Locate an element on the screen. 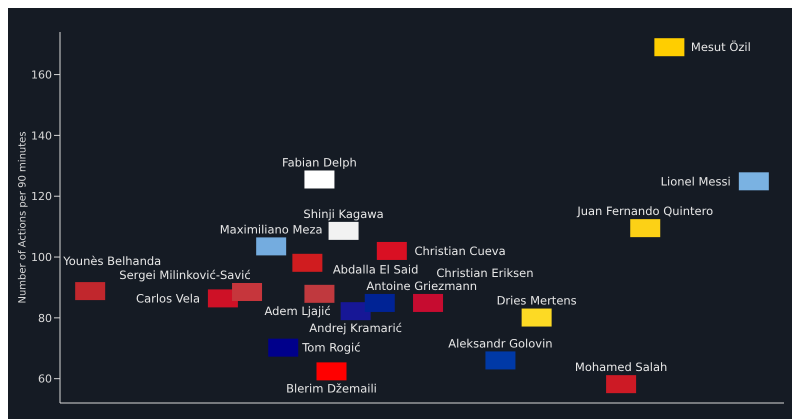 The image size is (800, 419). series-label: Lionel Messi is located at coordinates (695, 181).